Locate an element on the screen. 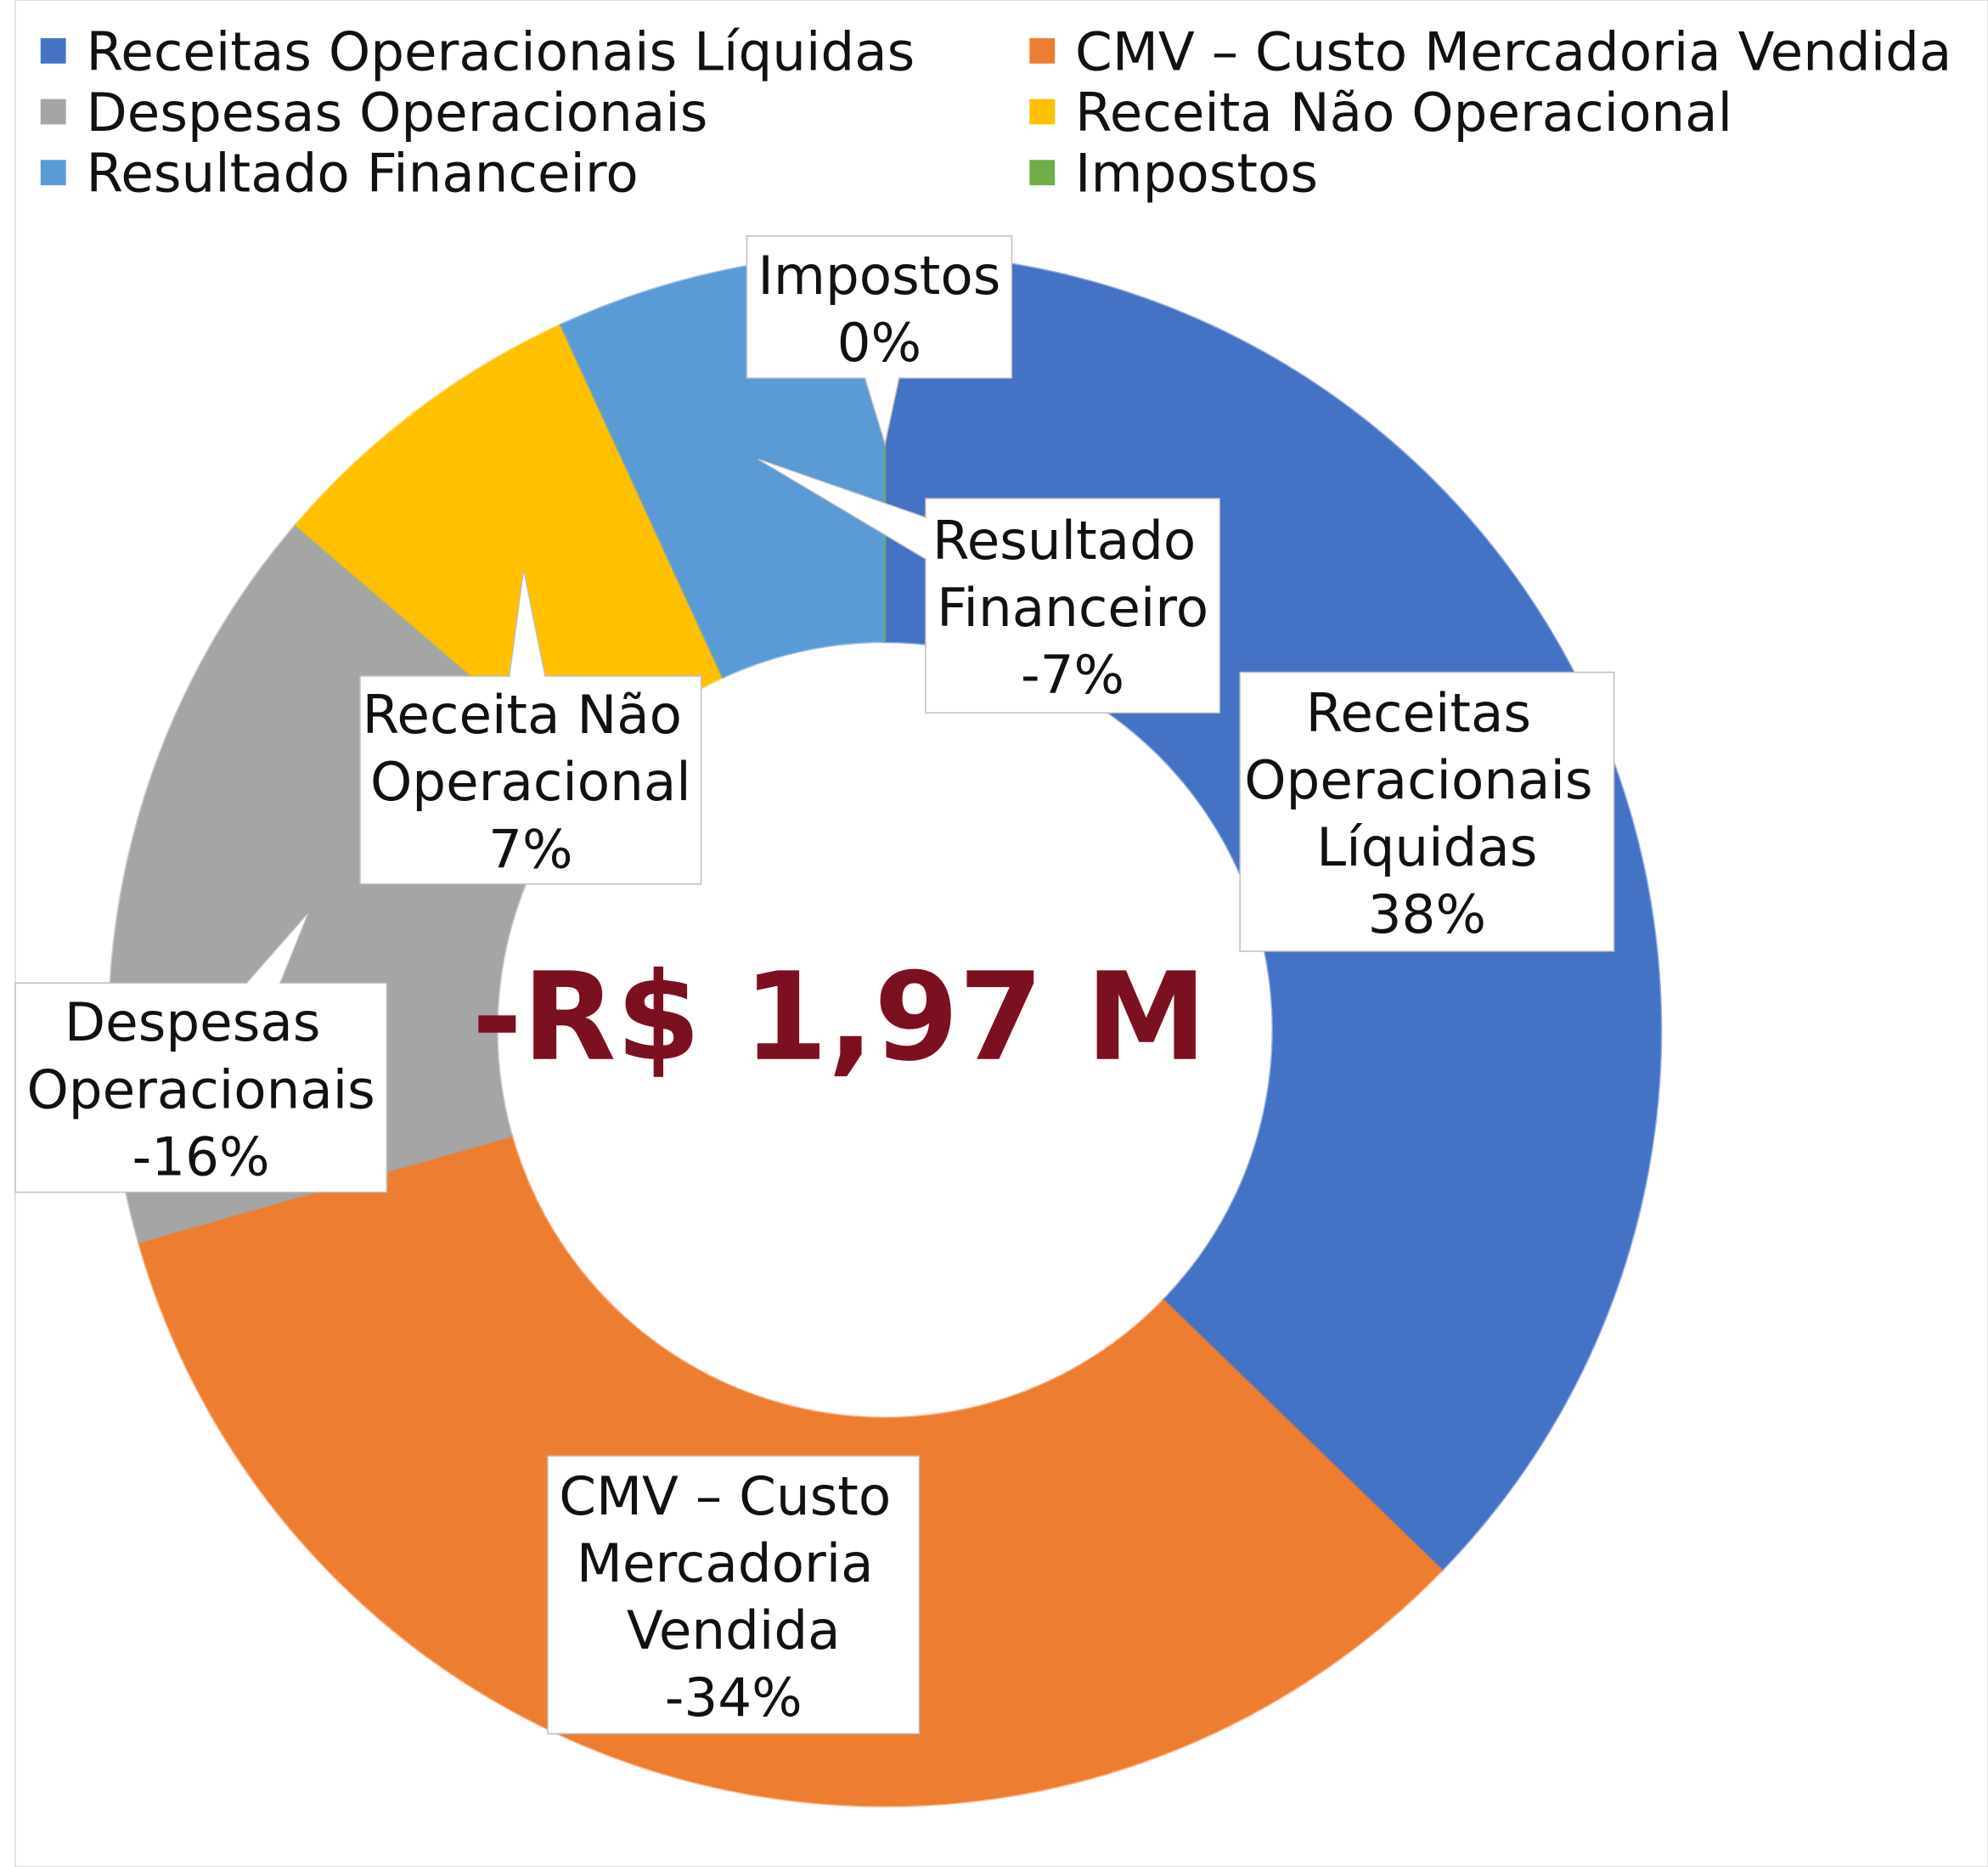 This screenshot has width=1988, height=1867. center-label: -R$ 1,97 M is located at coordinates (840, 1017).